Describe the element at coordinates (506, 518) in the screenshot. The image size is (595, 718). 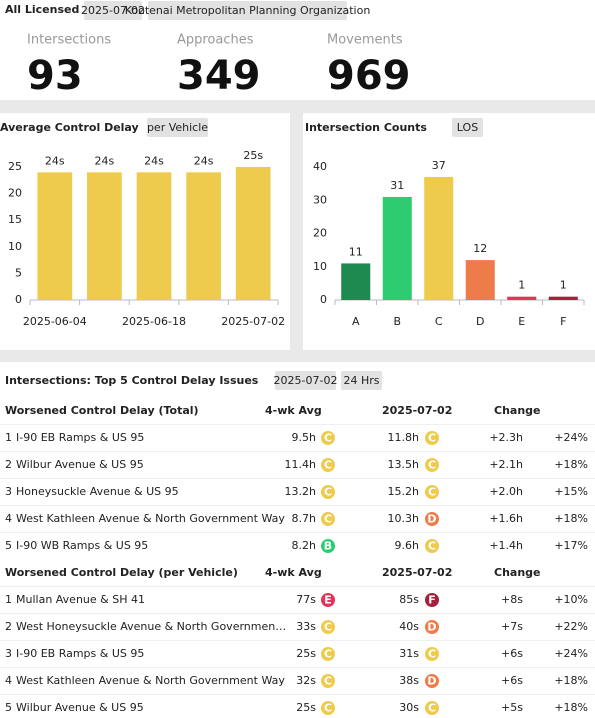
I see `change-value: +1.6h` at that location.